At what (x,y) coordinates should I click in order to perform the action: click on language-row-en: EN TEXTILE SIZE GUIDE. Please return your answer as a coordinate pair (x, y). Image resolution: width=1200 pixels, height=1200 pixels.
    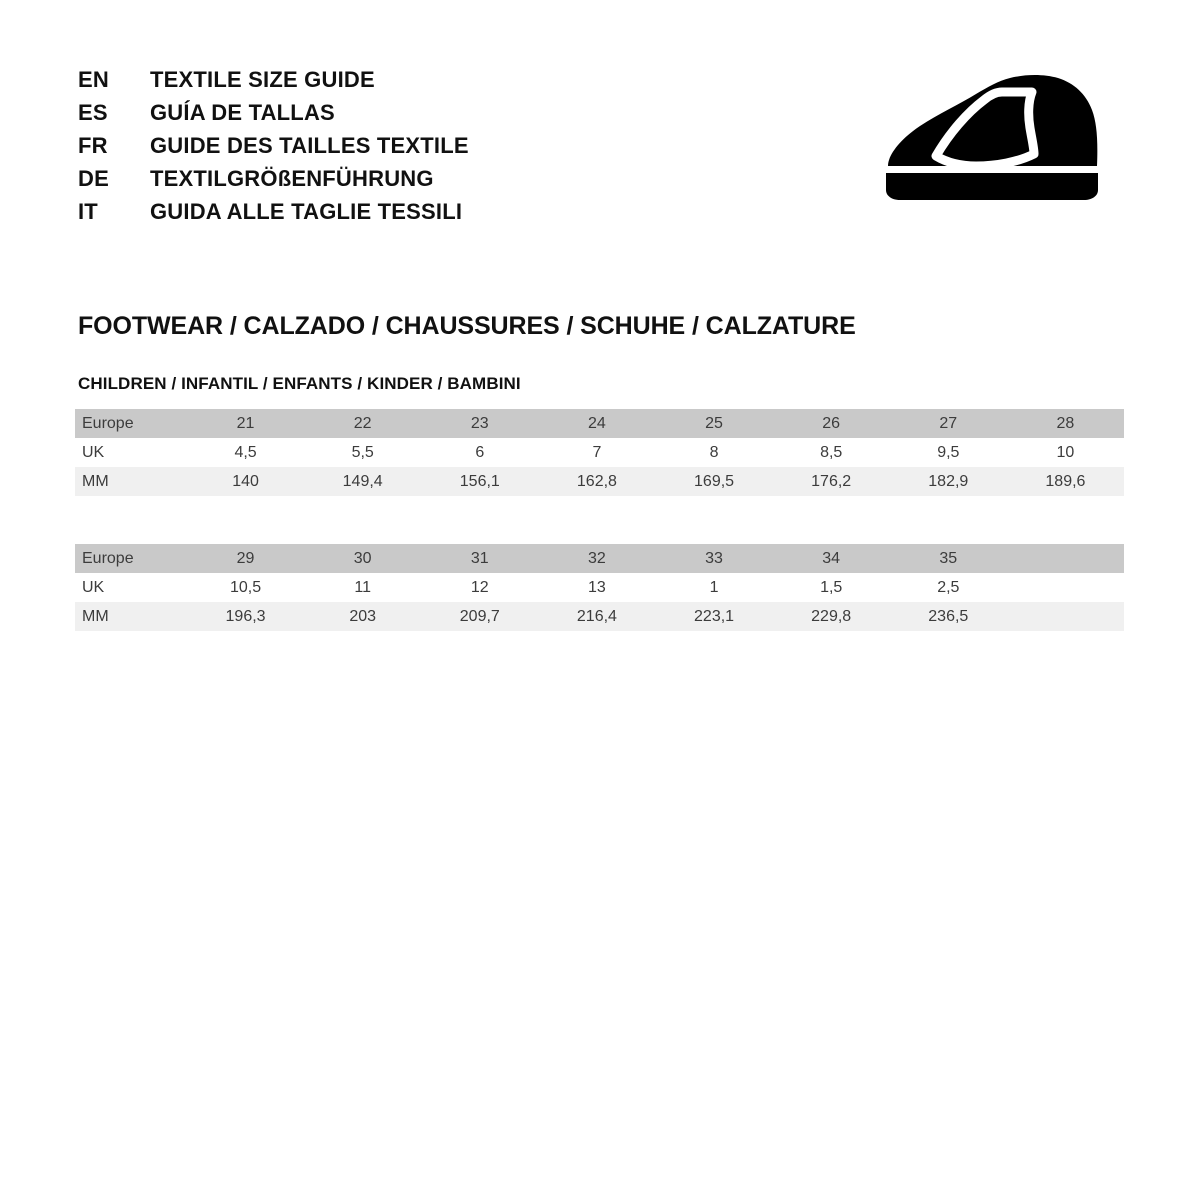
    Looking at the image, I should click on (273, 79).